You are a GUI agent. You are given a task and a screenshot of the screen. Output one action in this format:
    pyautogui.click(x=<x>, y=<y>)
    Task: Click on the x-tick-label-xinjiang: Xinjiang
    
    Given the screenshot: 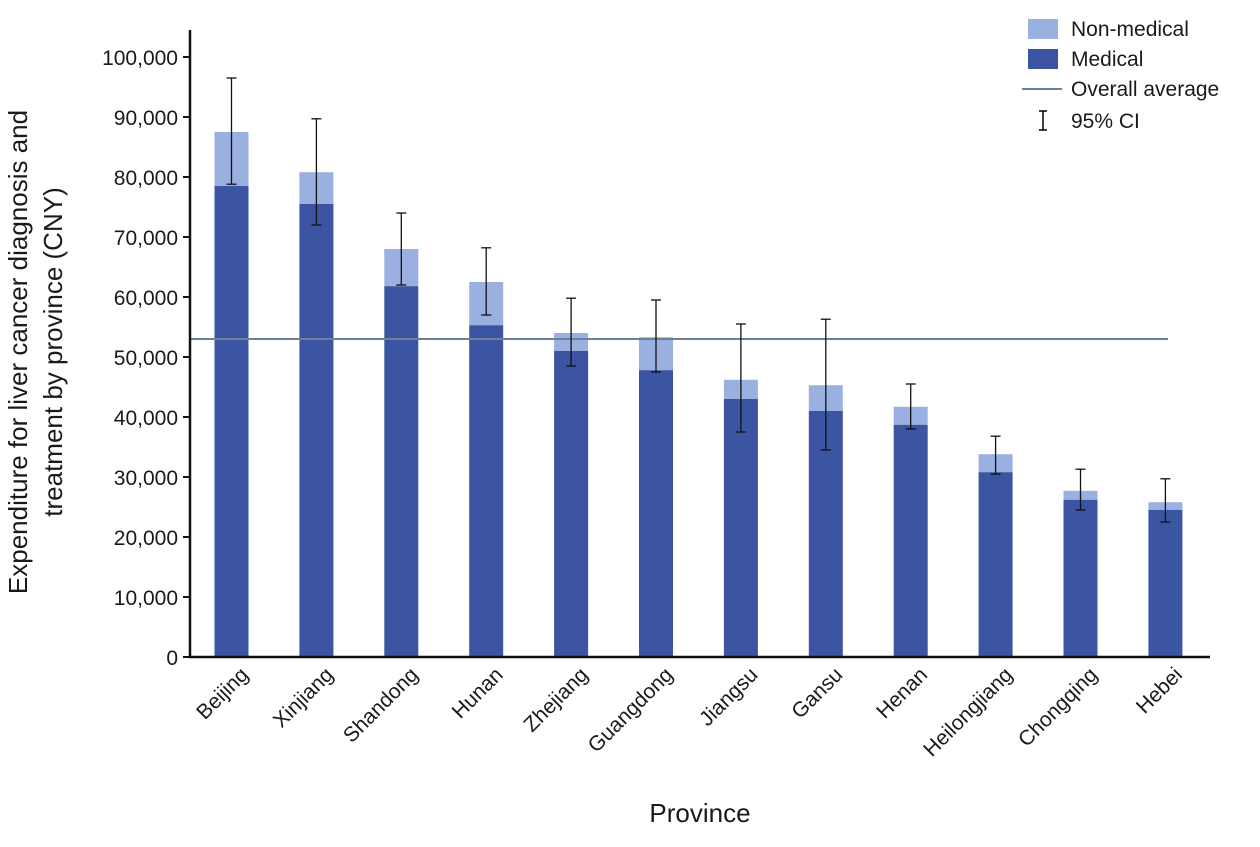 What is the action you would take?
    pyautogui.click(x=303, y=697)
    